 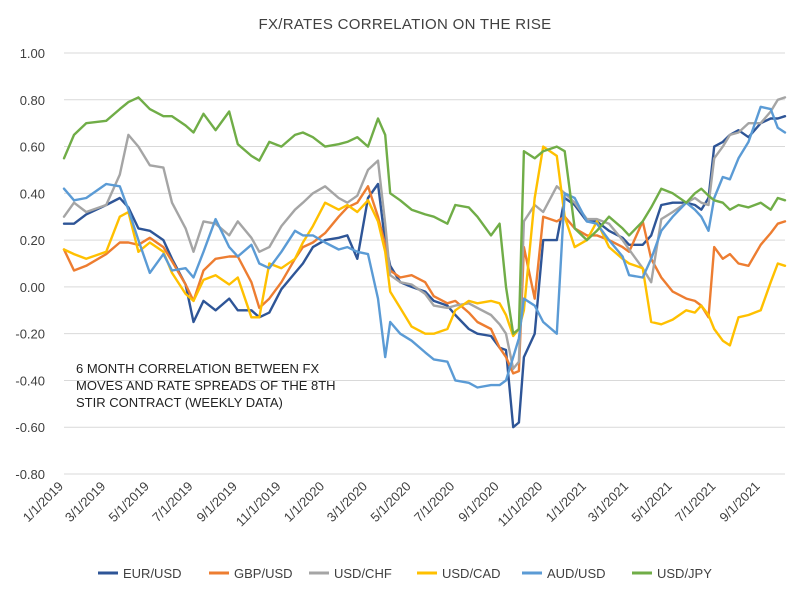 I want to click on y-tick-label: 0.20, so click(x=32, y=240).